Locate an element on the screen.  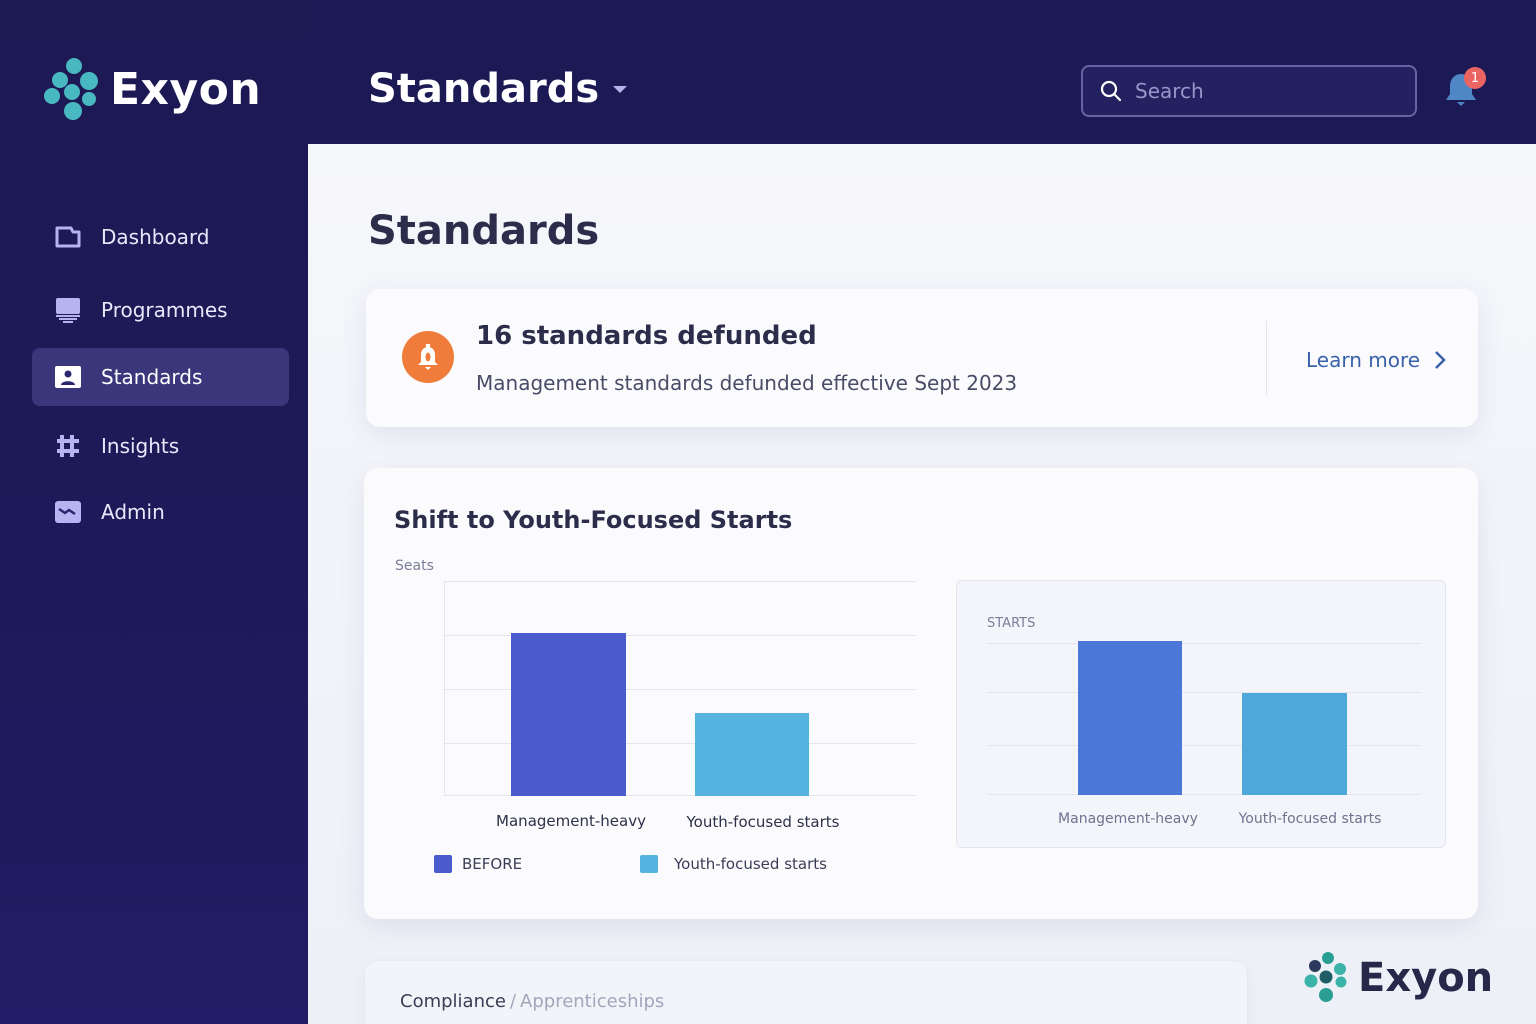
page-title: Standards is located at coordinates (484, 231).